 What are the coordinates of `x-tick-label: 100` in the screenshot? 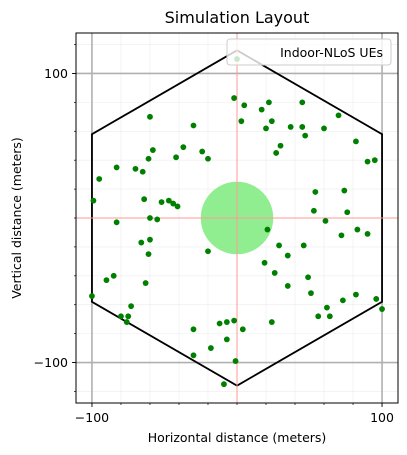 It's located at (382, 417).